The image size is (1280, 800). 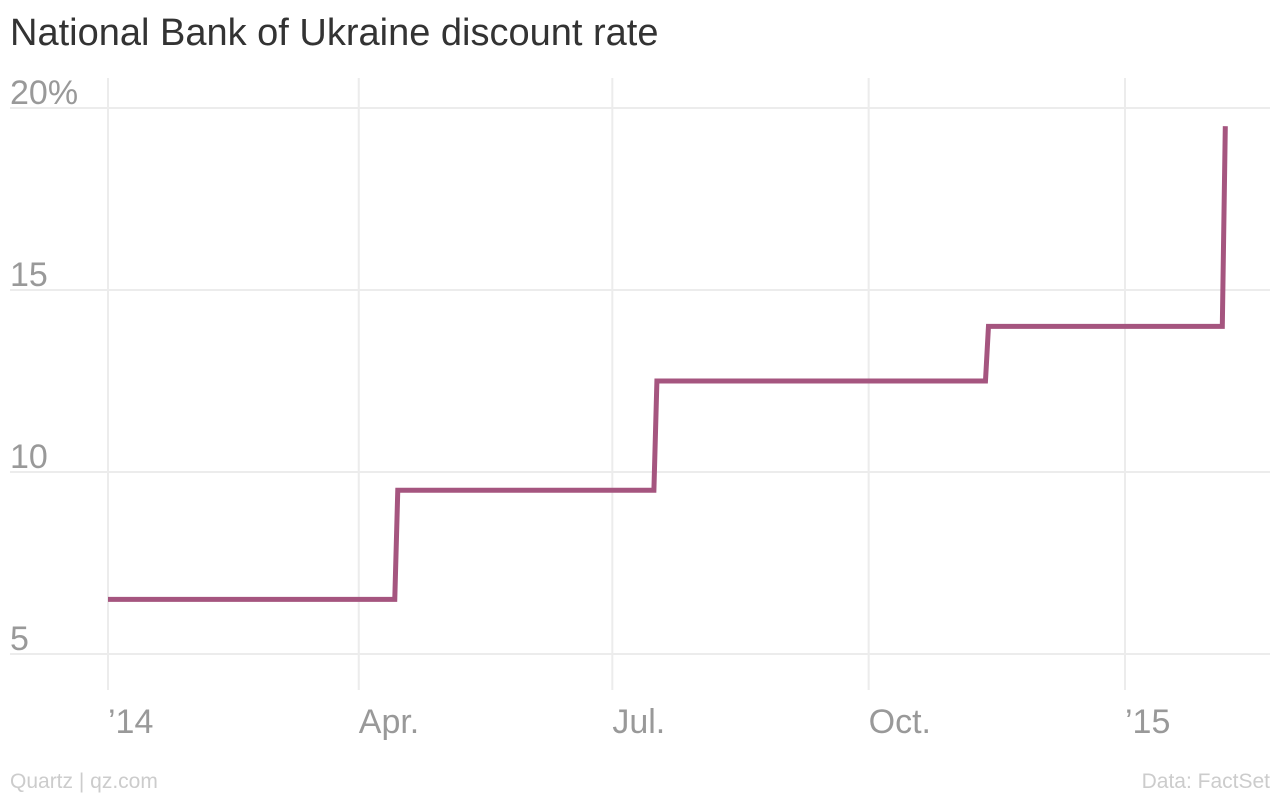 I want to click on x-tick-label: ’14, so click(x=130, y=722).